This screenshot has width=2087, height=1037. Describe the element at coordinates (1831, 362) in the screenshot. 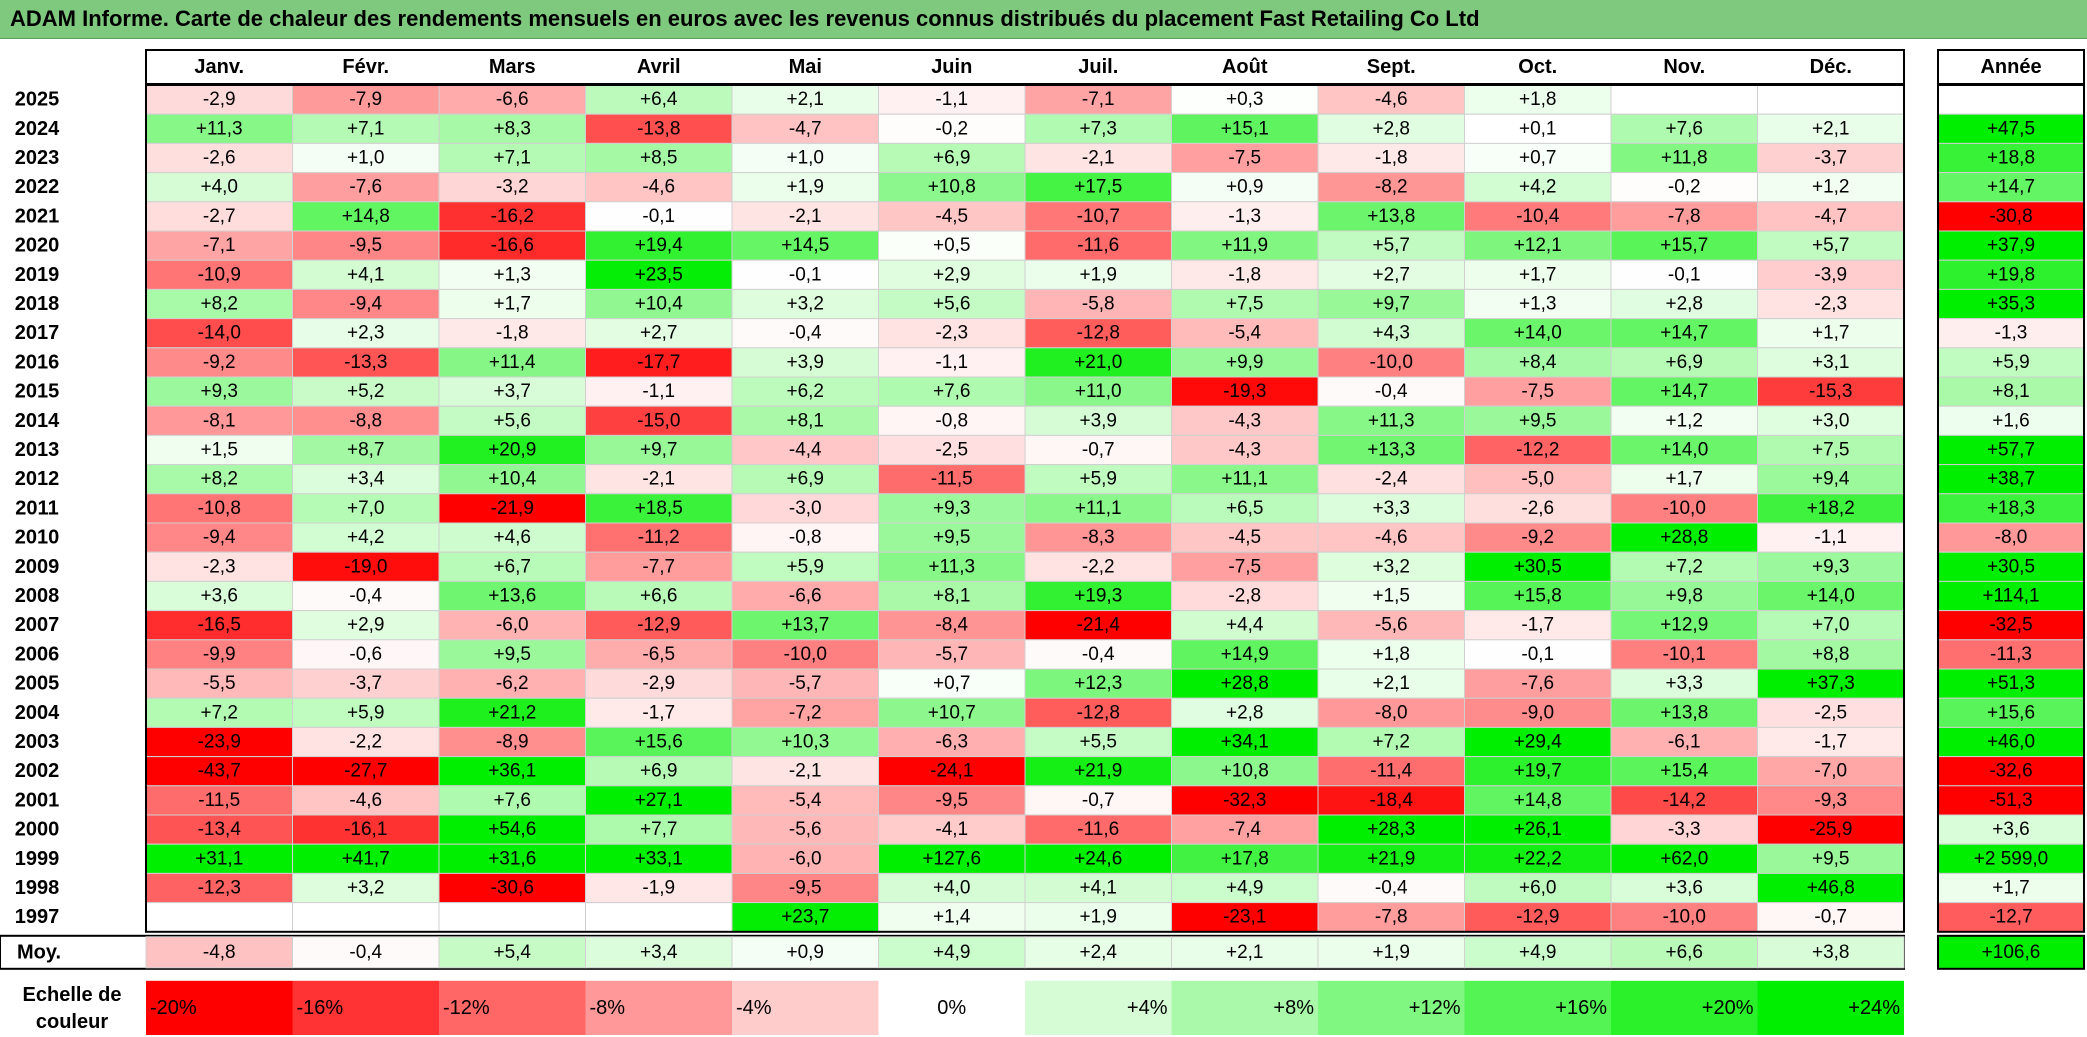

I see `cell-value-2016-12: +3,1` at that location.